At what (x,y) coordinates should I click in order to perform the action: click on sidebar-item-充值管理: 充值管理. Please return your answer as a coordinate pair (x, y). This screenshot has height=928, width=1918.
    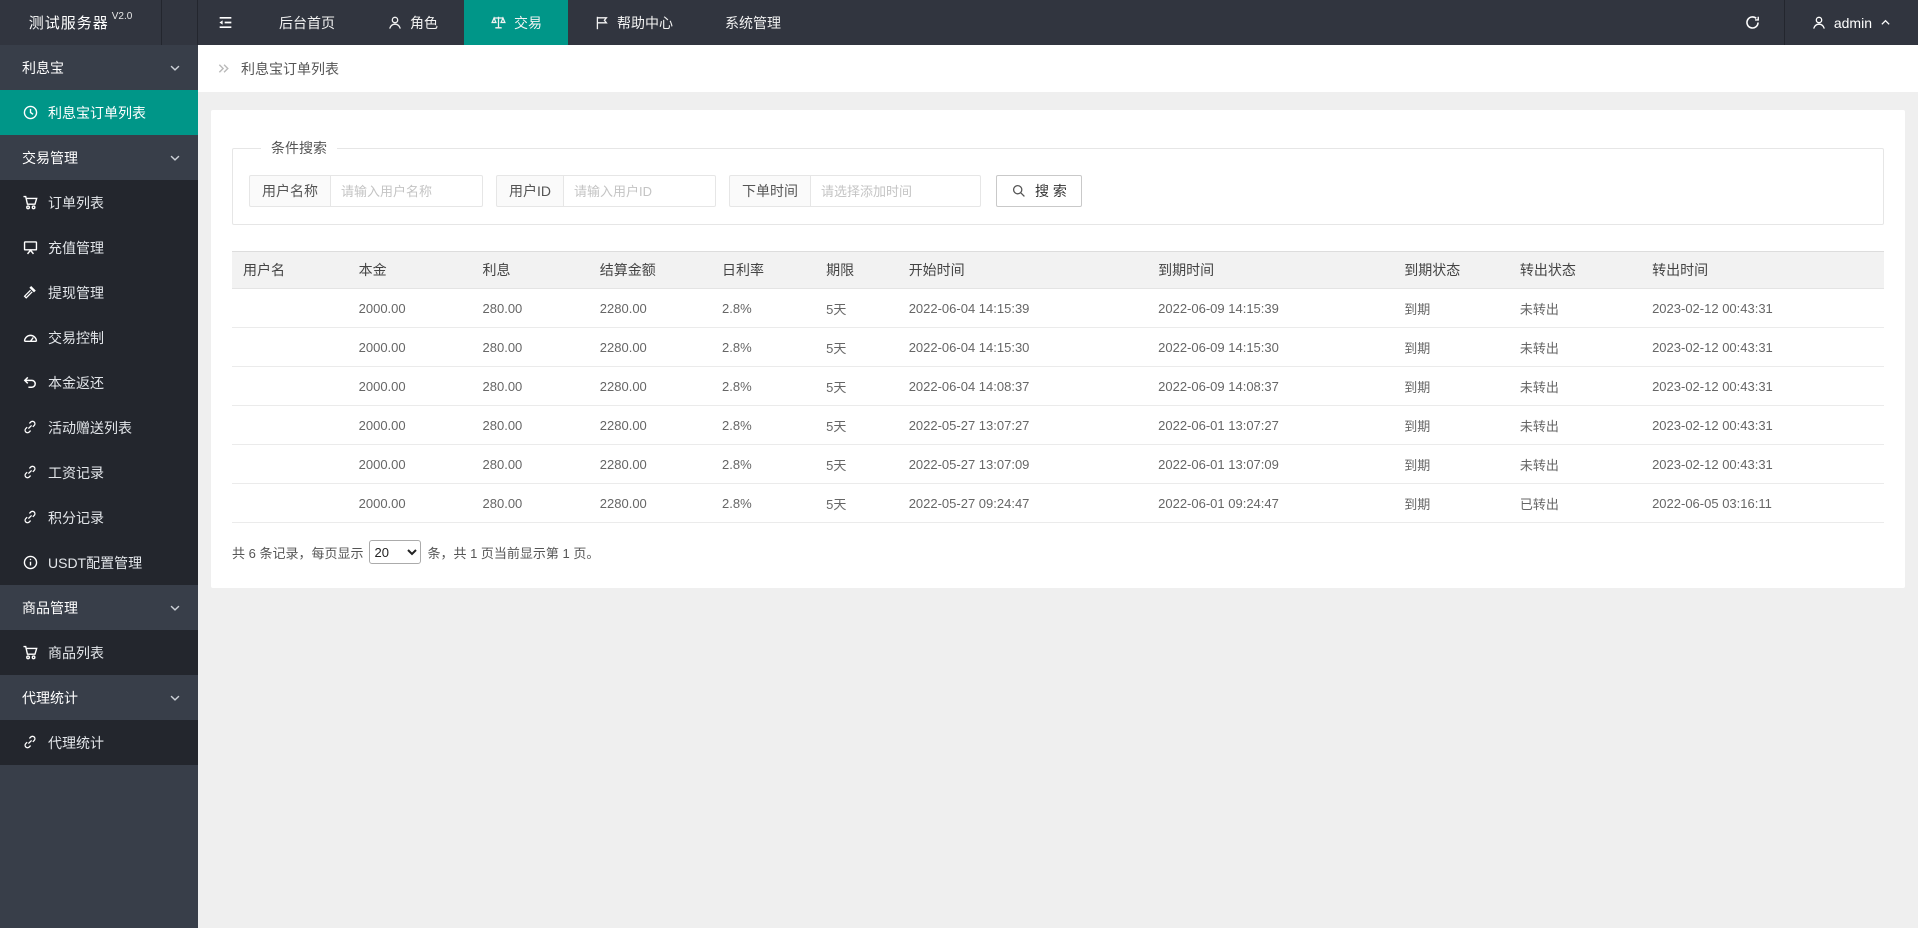
    Looking at the image, I should click on (99, 247).